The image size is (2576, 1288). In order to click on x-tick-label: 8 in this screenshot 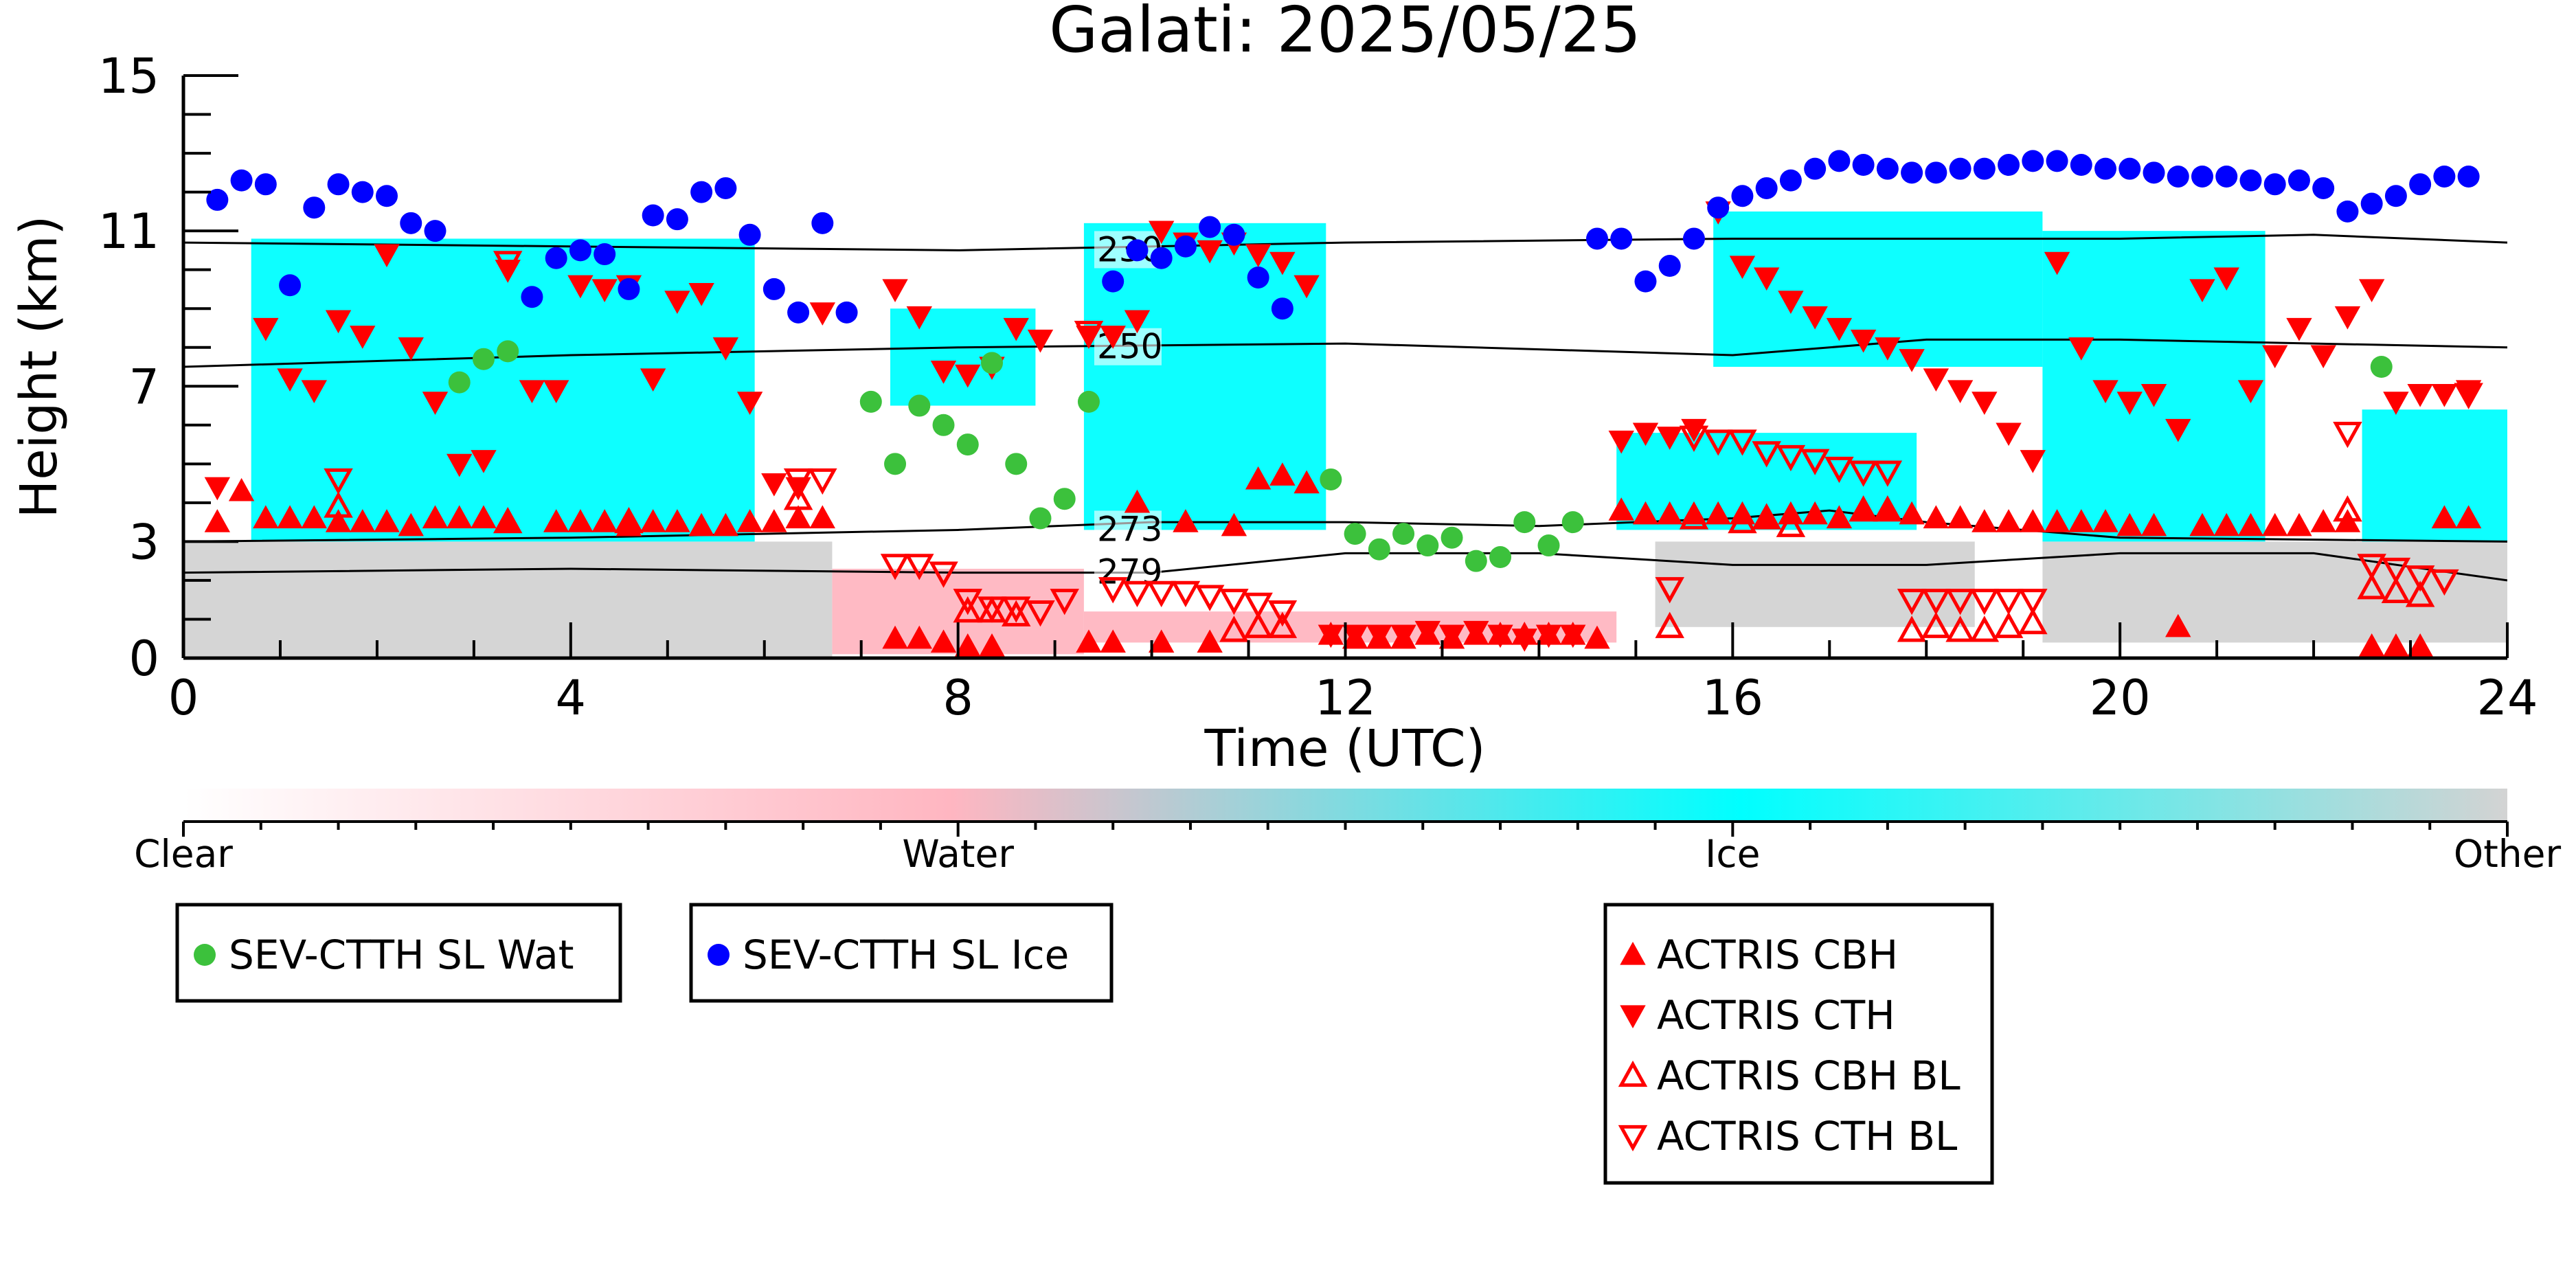, I will do `click(957, 698)`.